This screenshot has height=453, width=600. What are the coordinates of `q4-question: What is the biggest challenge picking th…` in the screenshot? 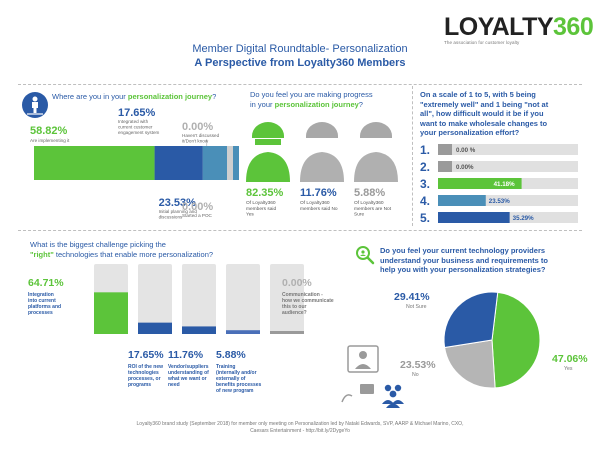 It's located at (160, 249).